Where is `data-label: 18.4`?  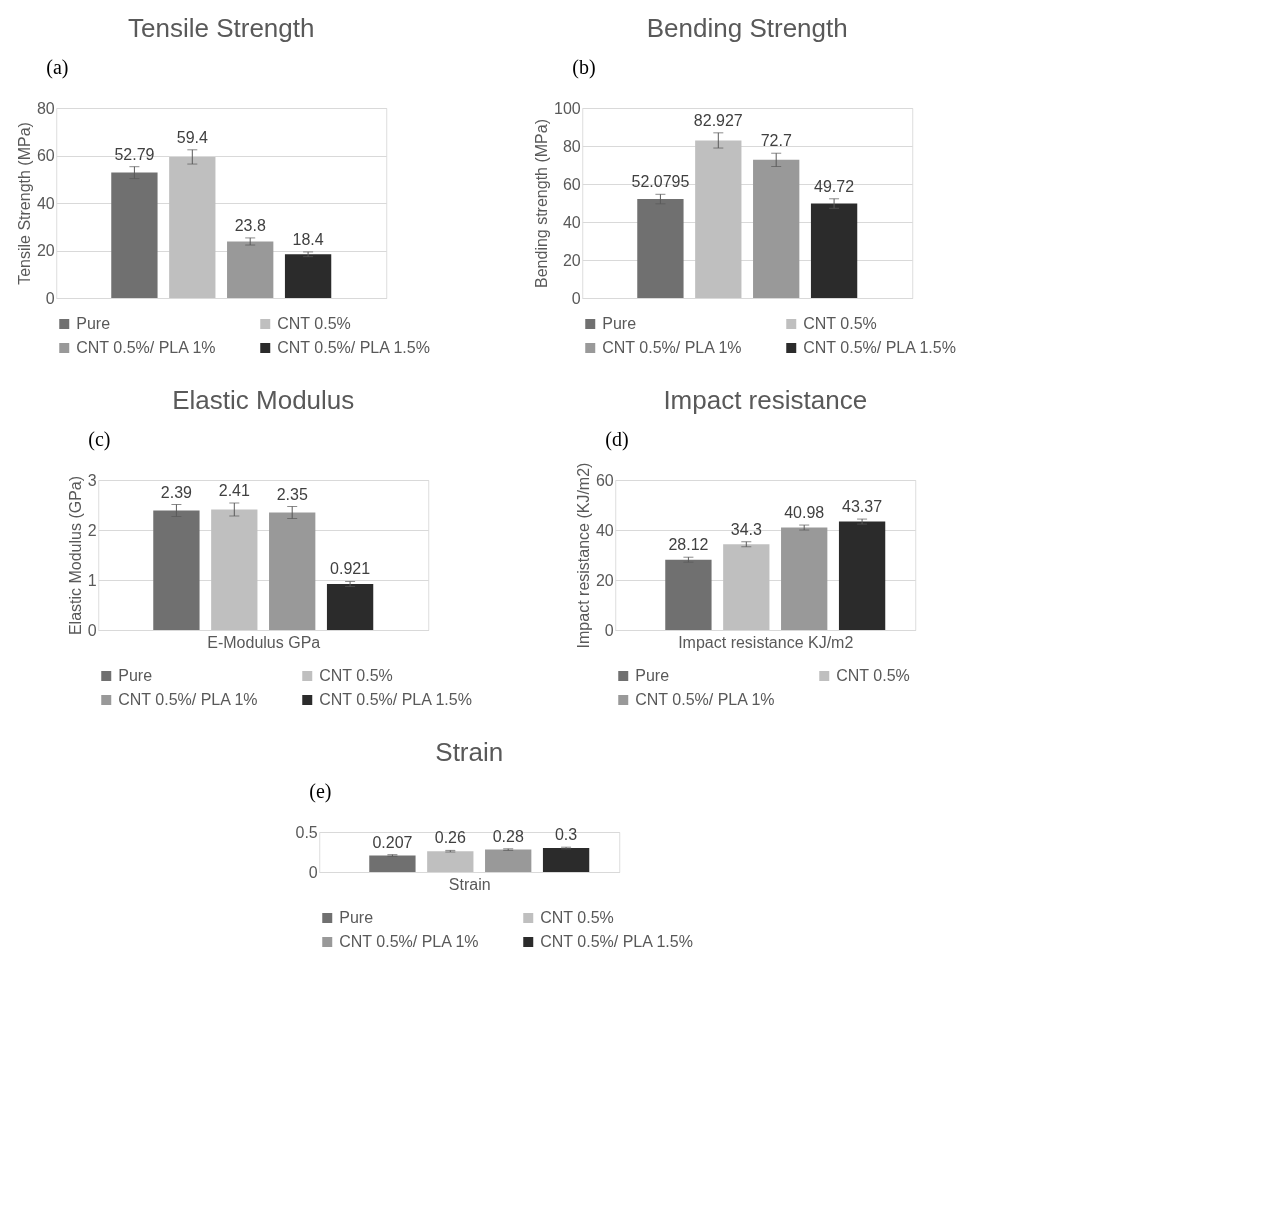
data-label: 18.4 is located at coordinates (308, 239).